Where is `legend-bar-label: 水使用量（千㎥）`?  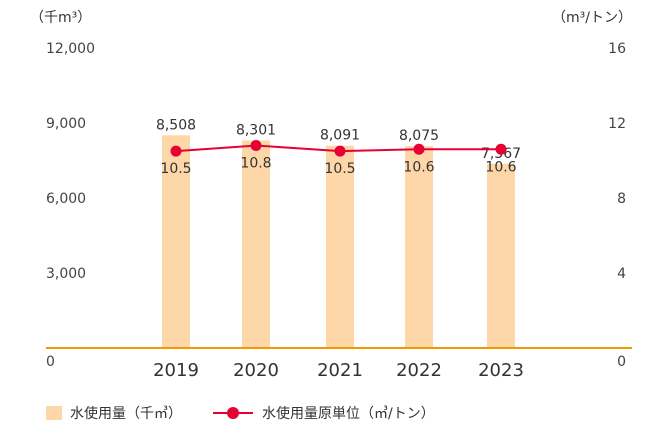 legend-bar-label: 水使用量（千㎥） is located at coordinates (126, 413).